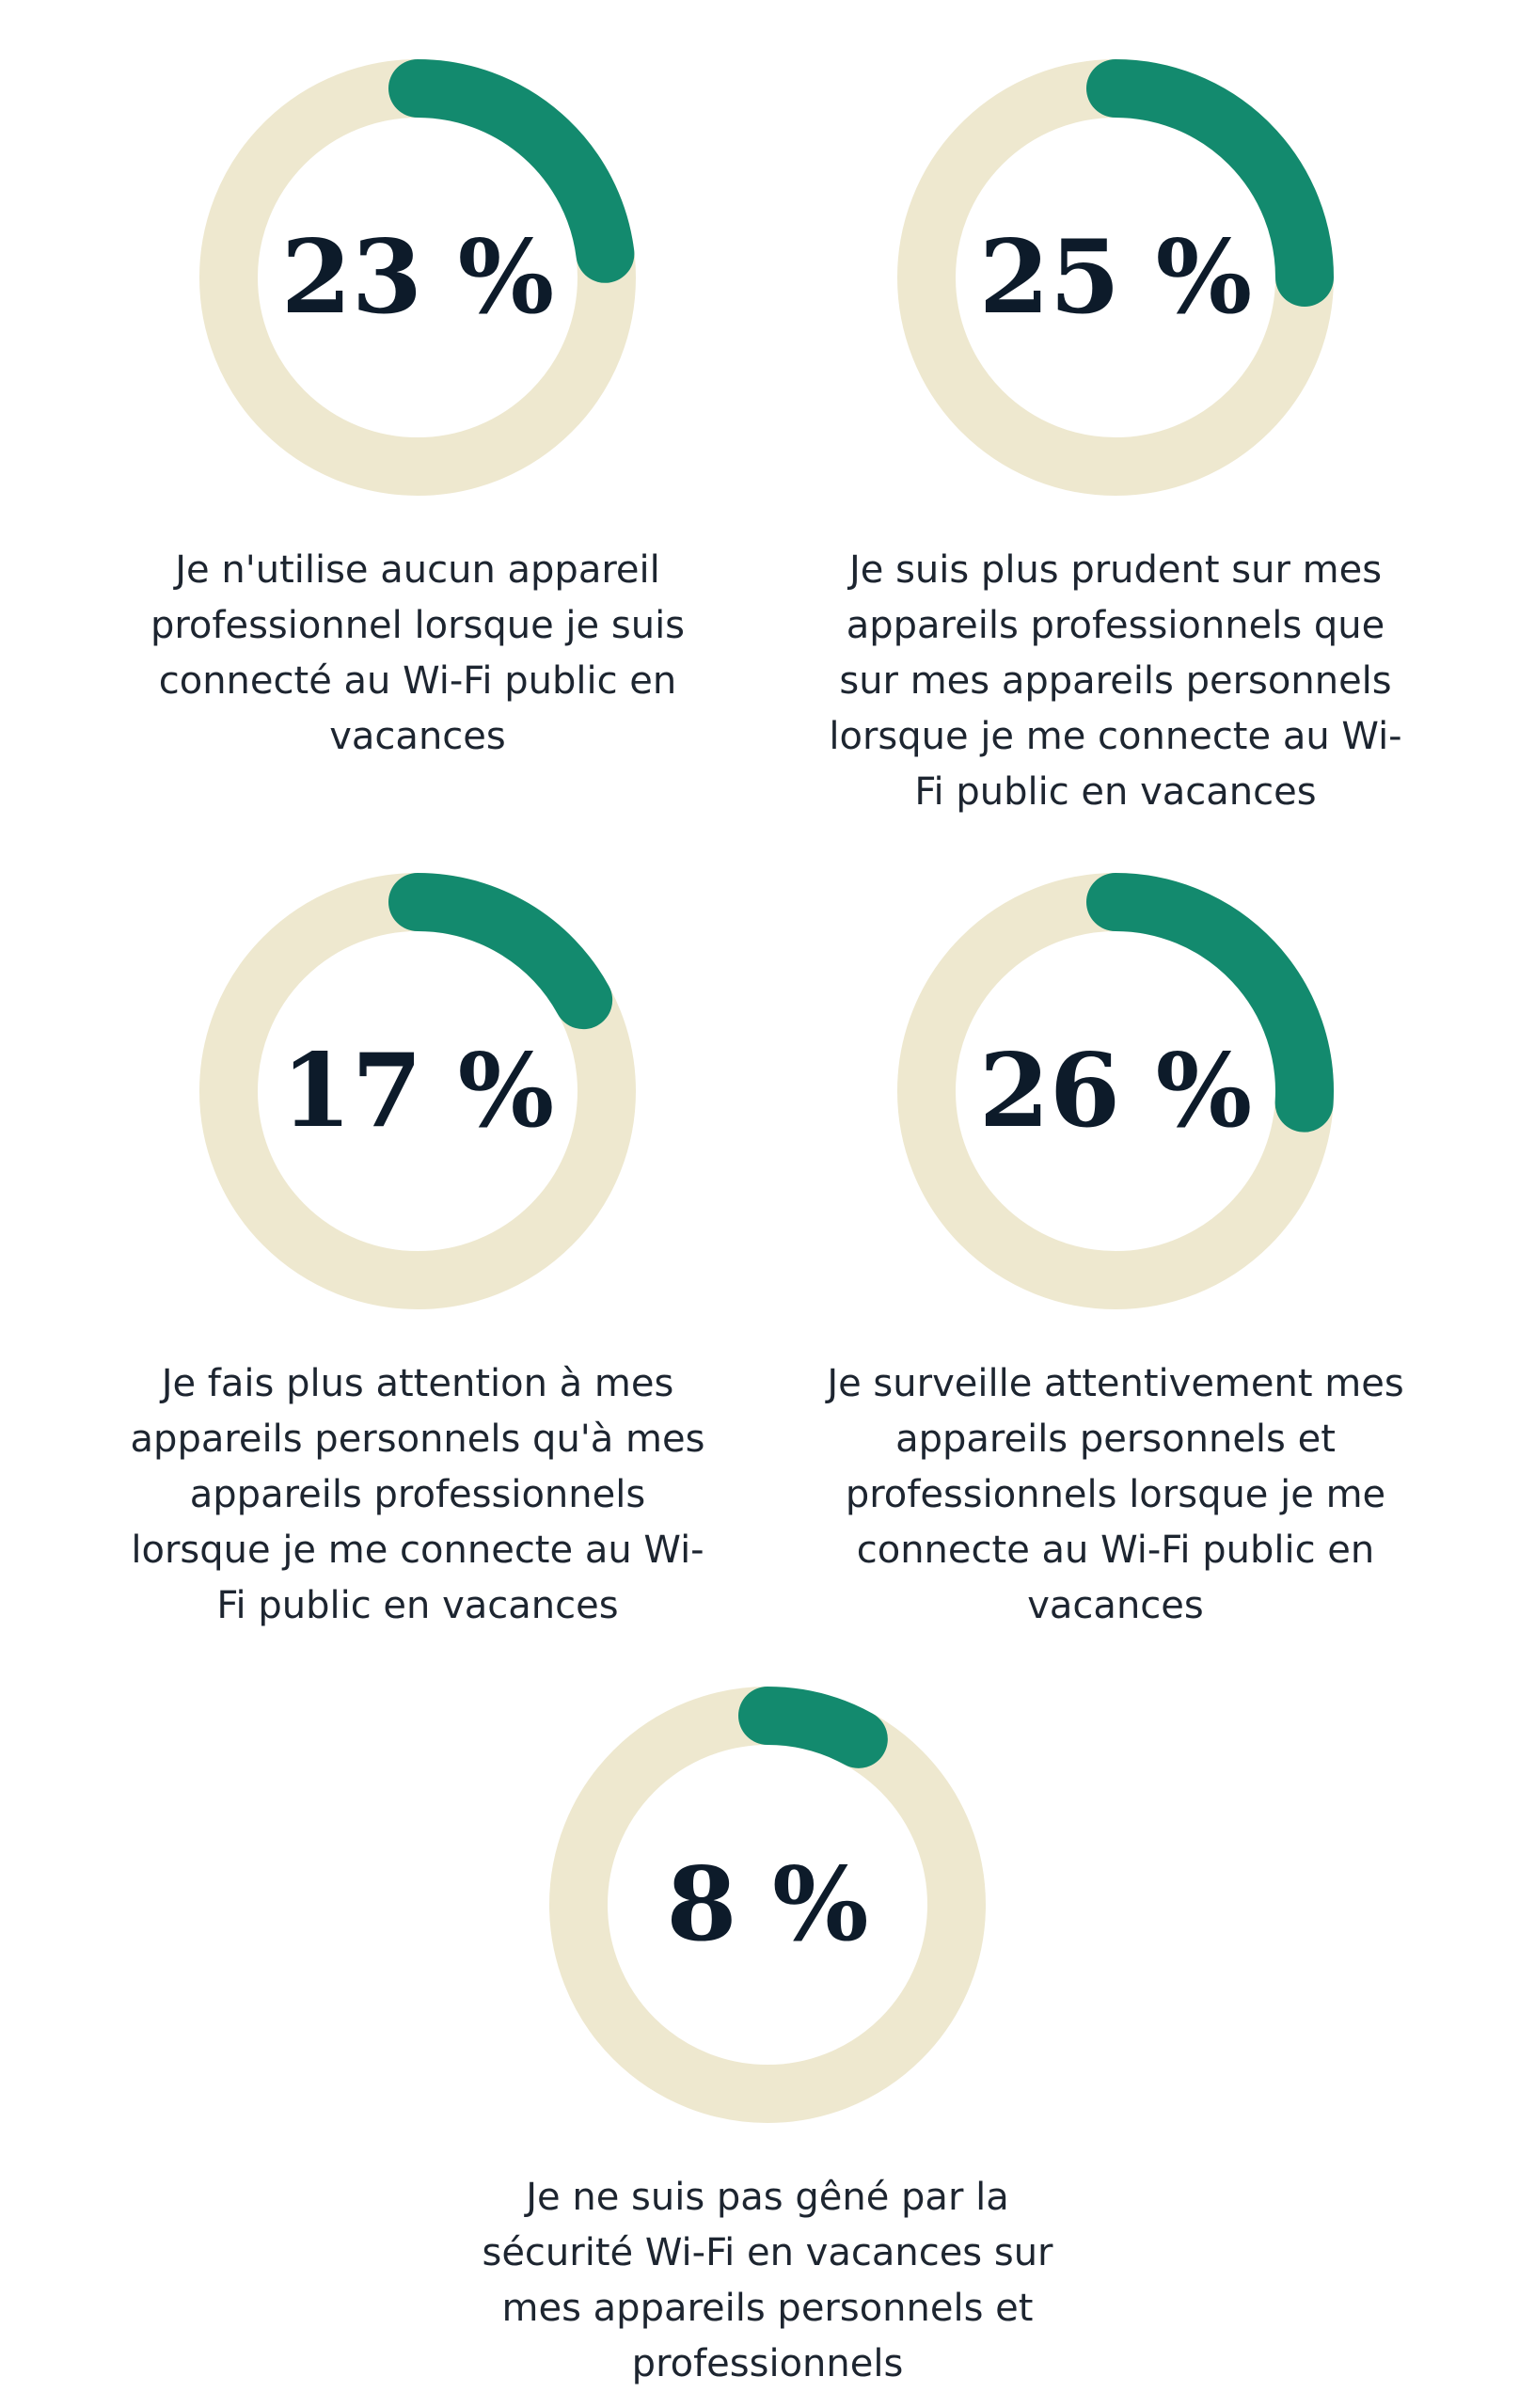  I want to click on percent-label: 8 %, so click(767, 1905).